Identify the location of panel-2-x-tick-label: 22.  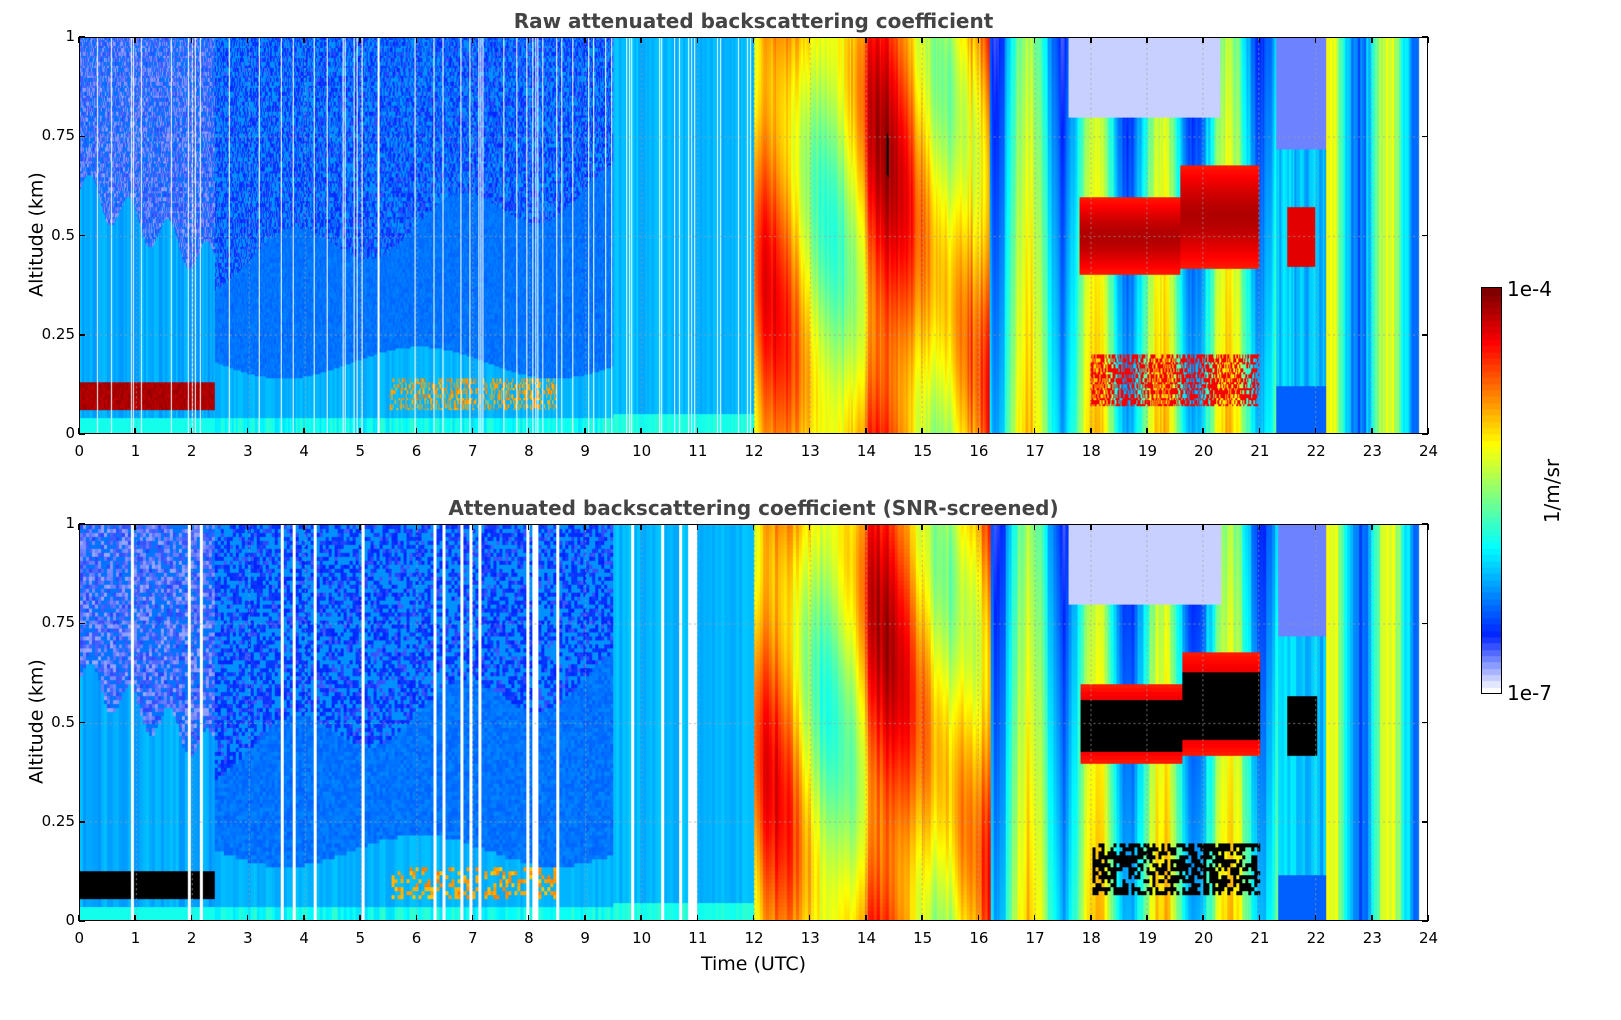
(1316, 938).